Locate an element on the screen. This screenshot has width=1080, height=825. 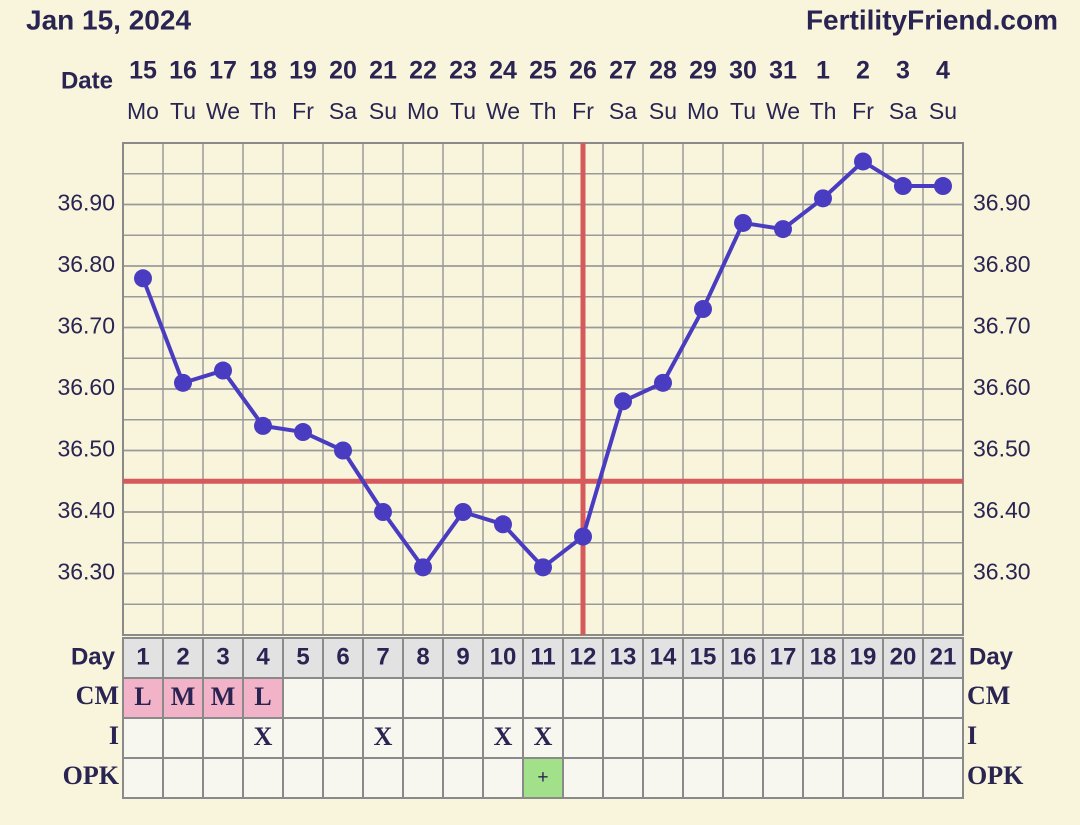
date-label: 24 is located at coordinates (503, 71).